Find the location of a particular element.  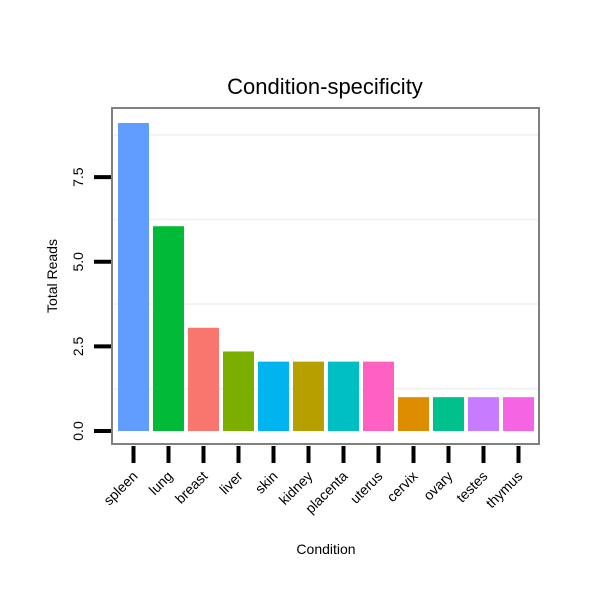

x-tick-label-uterus: uterus is located at coordinates (366, 487).